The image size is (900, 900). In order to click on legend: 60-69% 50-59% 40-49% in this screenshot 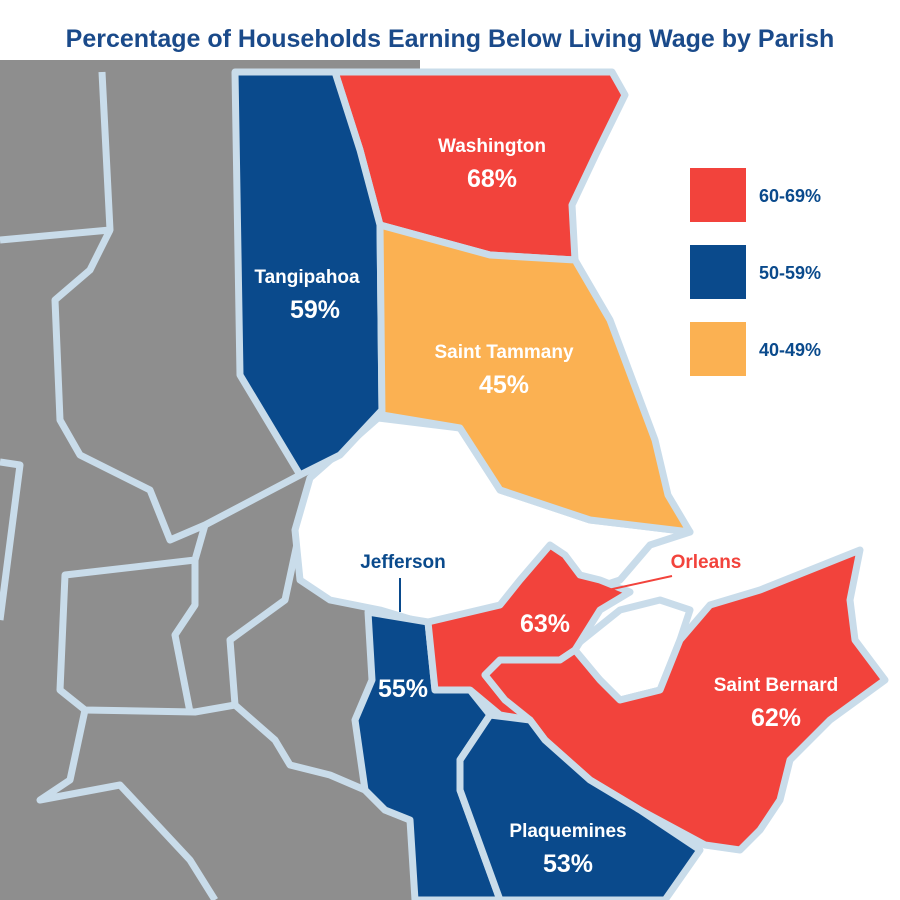, I will do `click(755, 272)`.